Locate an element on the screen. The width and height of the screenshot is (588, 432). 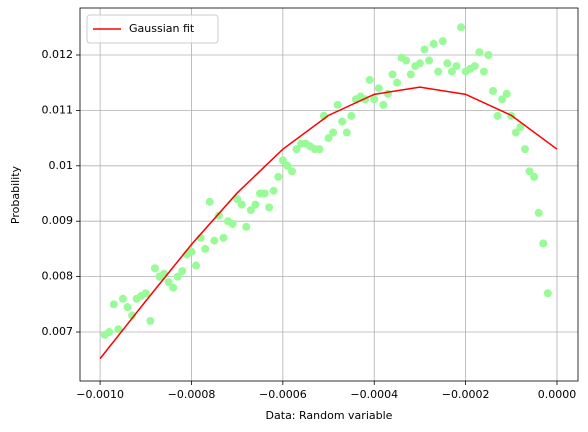
x-tick-label: −0.0010 is located at coordinates (100, 394).